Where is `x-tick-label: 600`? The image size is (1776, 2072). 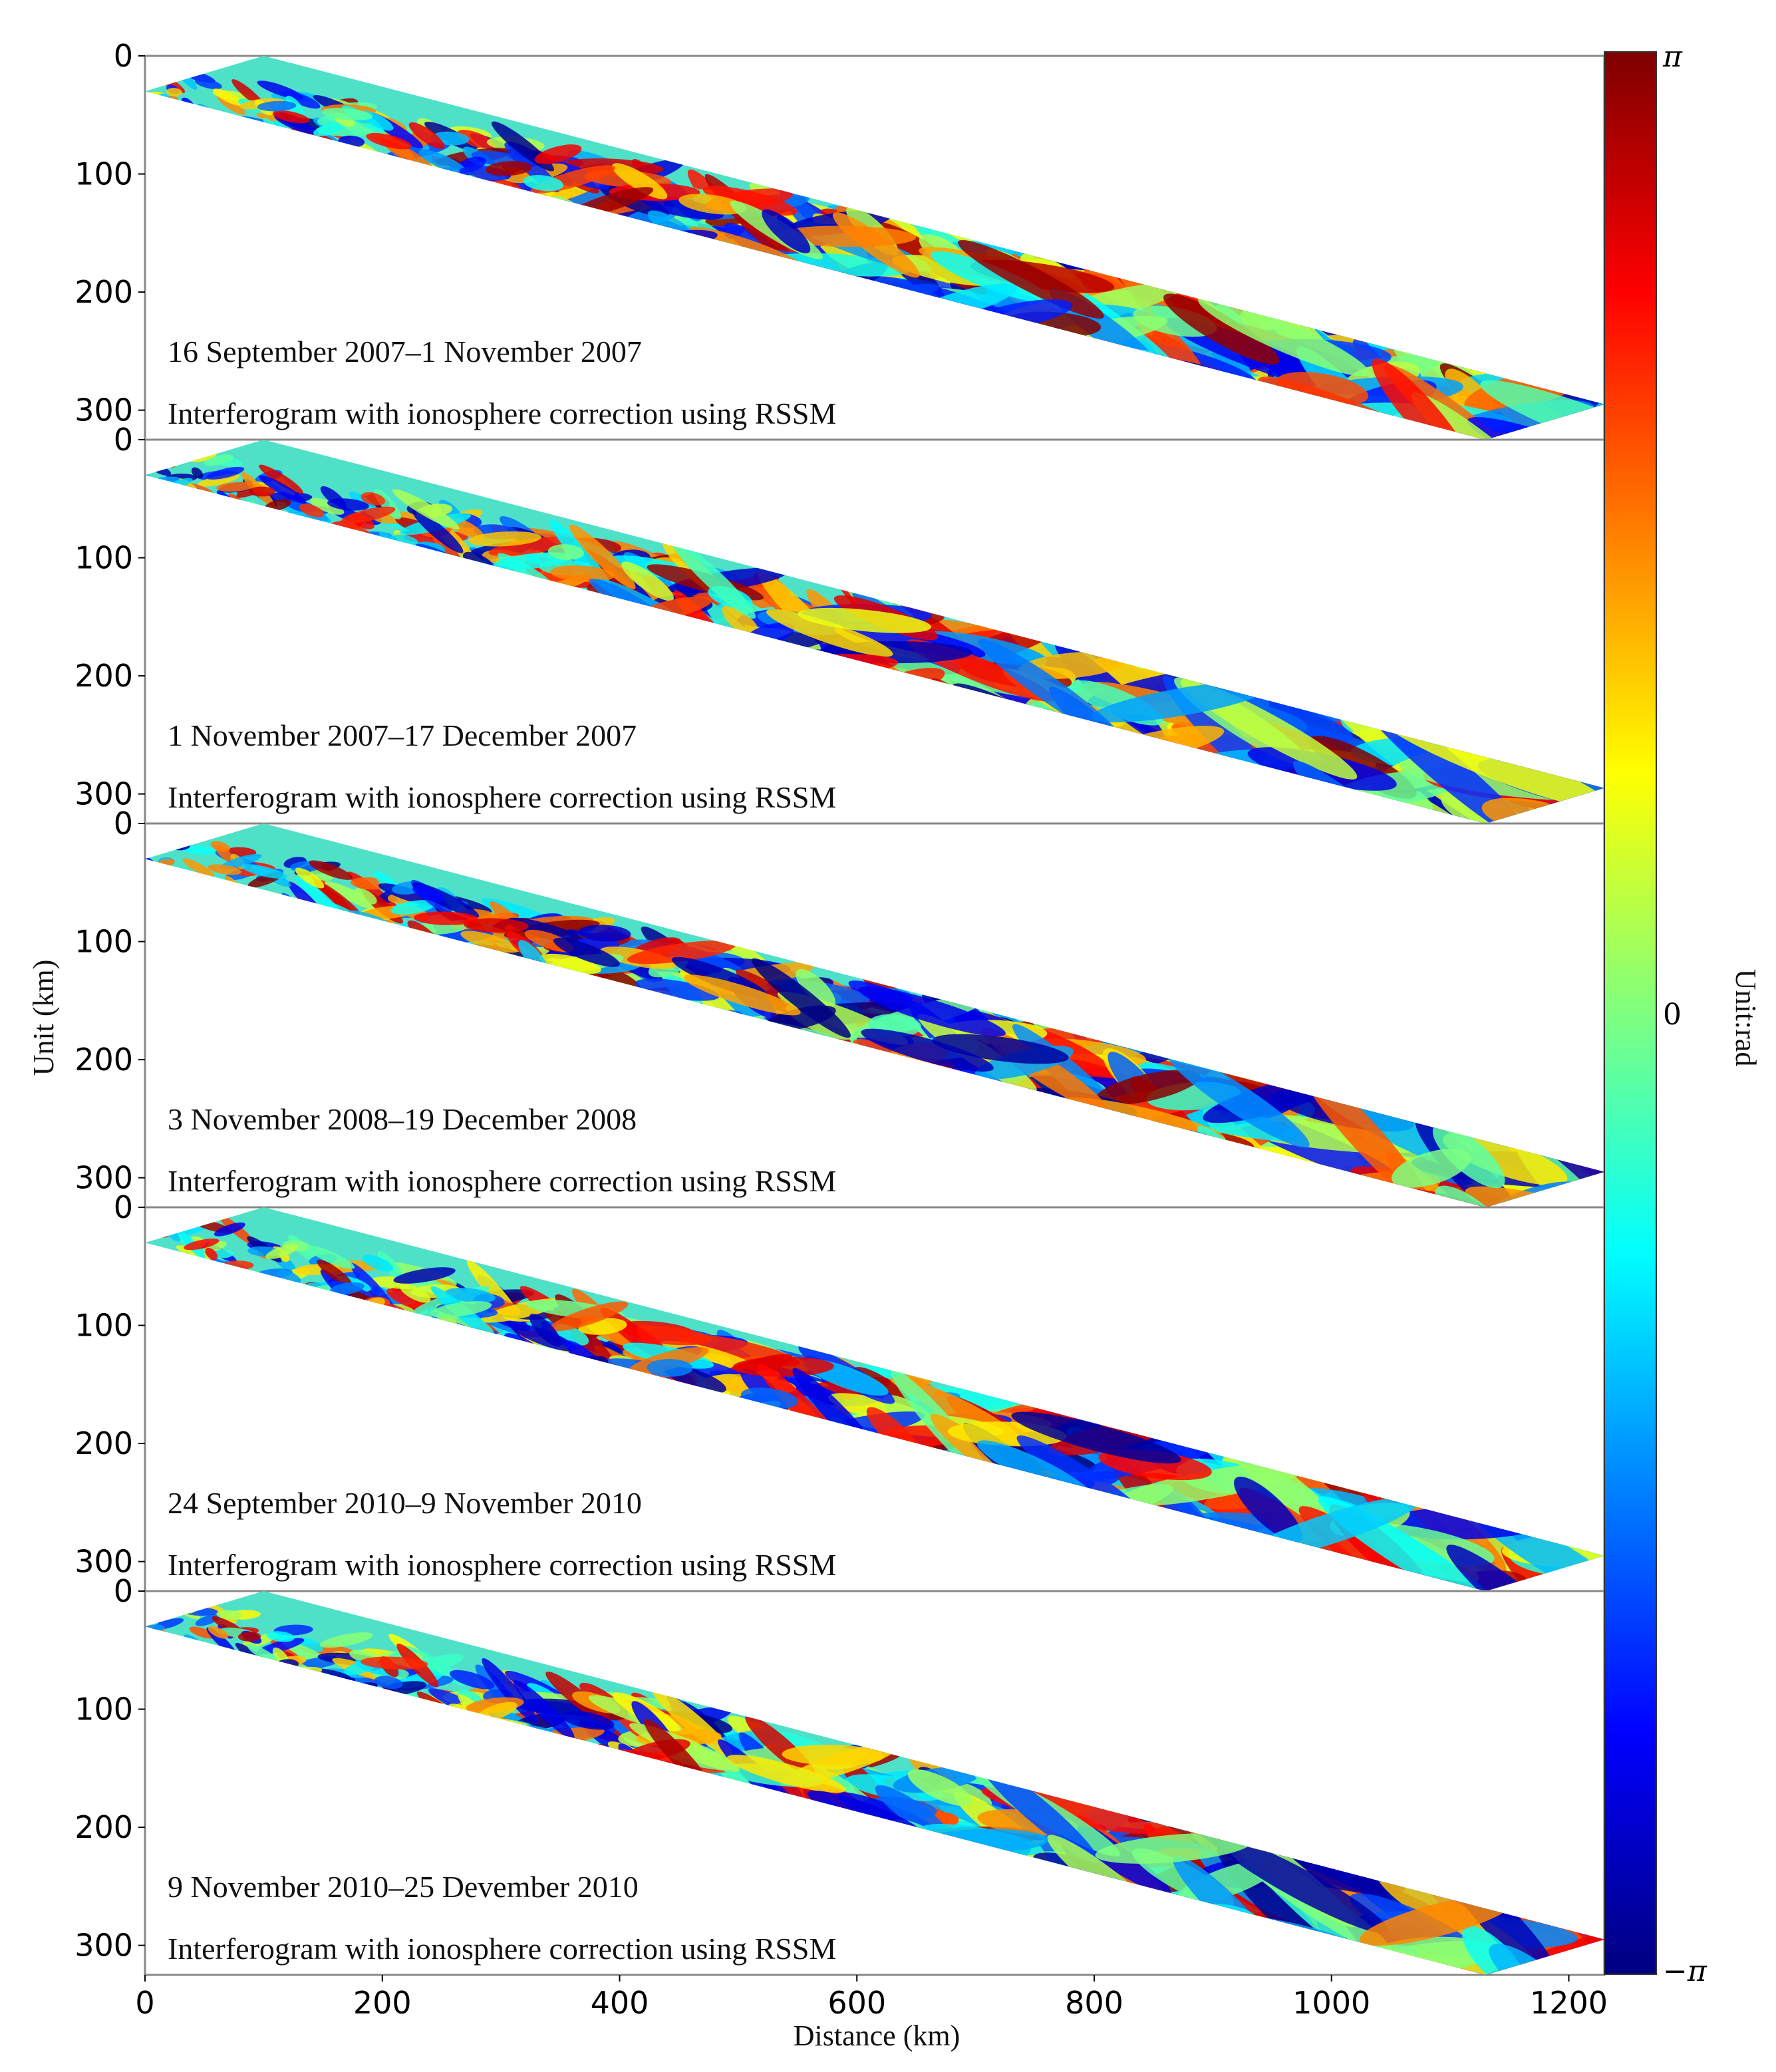 x-tick-label: 600 is located at coordinates (856, 2003).